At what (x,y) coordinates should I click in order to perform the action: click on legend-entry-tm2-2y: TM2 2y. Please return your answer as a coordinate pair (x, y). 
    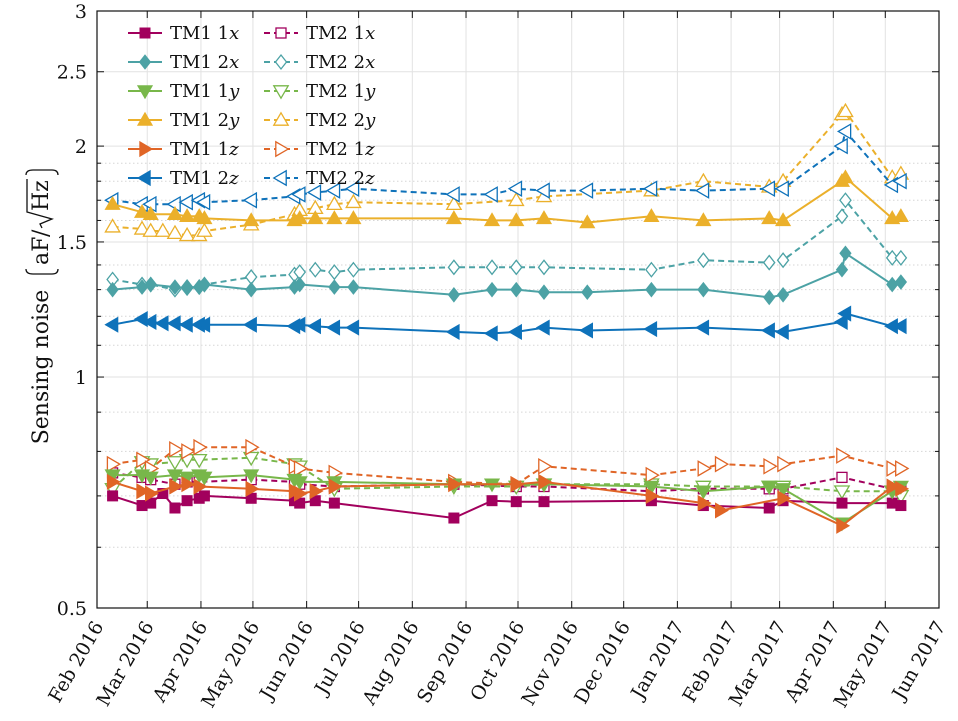
    Looking at the image, I should click on (320, 120).